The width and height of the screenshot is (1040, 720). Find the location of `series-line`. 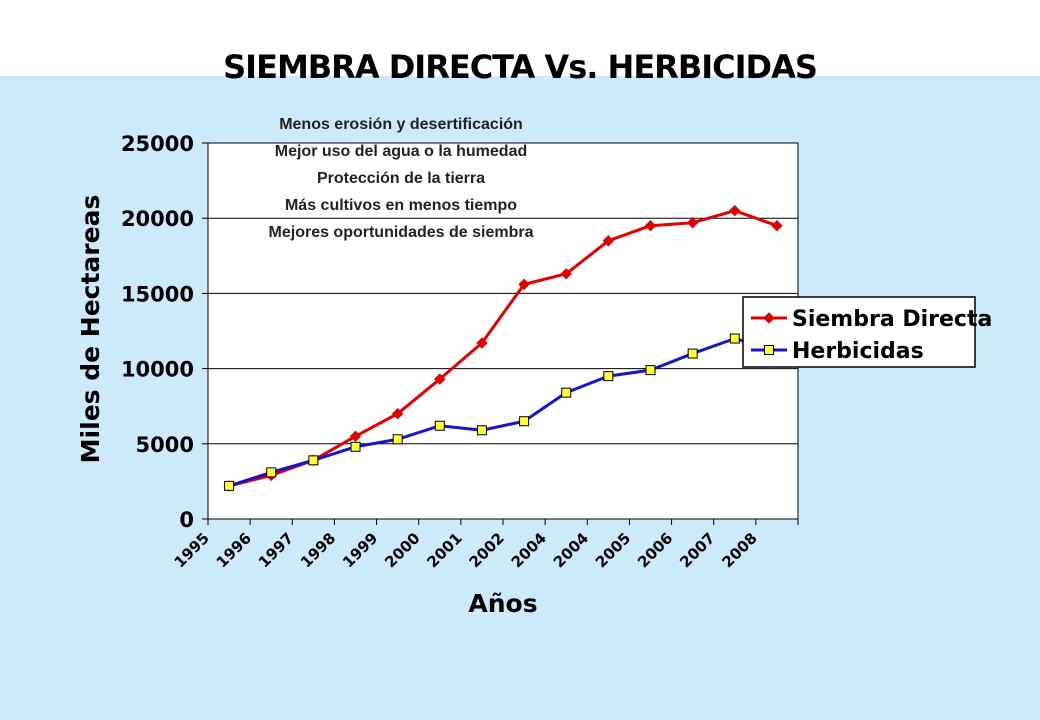

series-line is located at coordinates (503, 412).